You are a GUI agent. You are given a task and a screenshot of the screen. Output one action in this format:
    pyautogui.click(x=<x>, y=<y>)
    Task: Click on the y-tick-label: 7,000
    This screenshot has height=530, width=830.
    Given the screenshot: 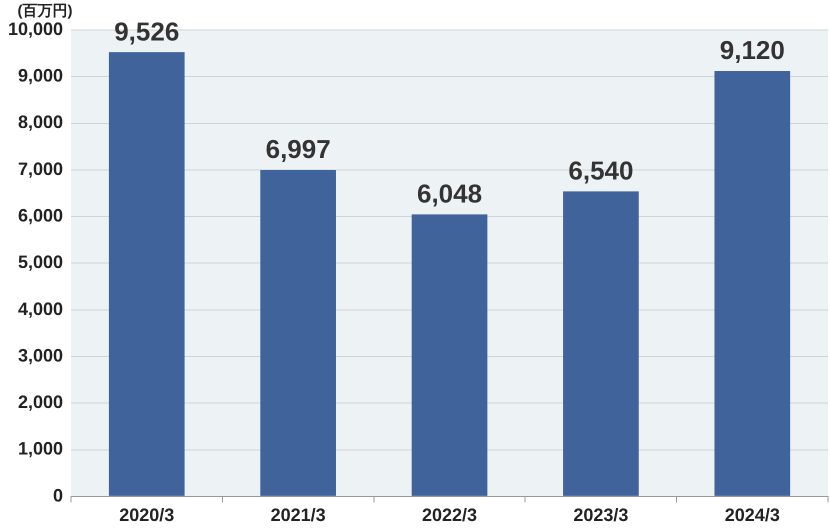 What is the action you would take?
    pyautogui.click(x=41, y=168)
    